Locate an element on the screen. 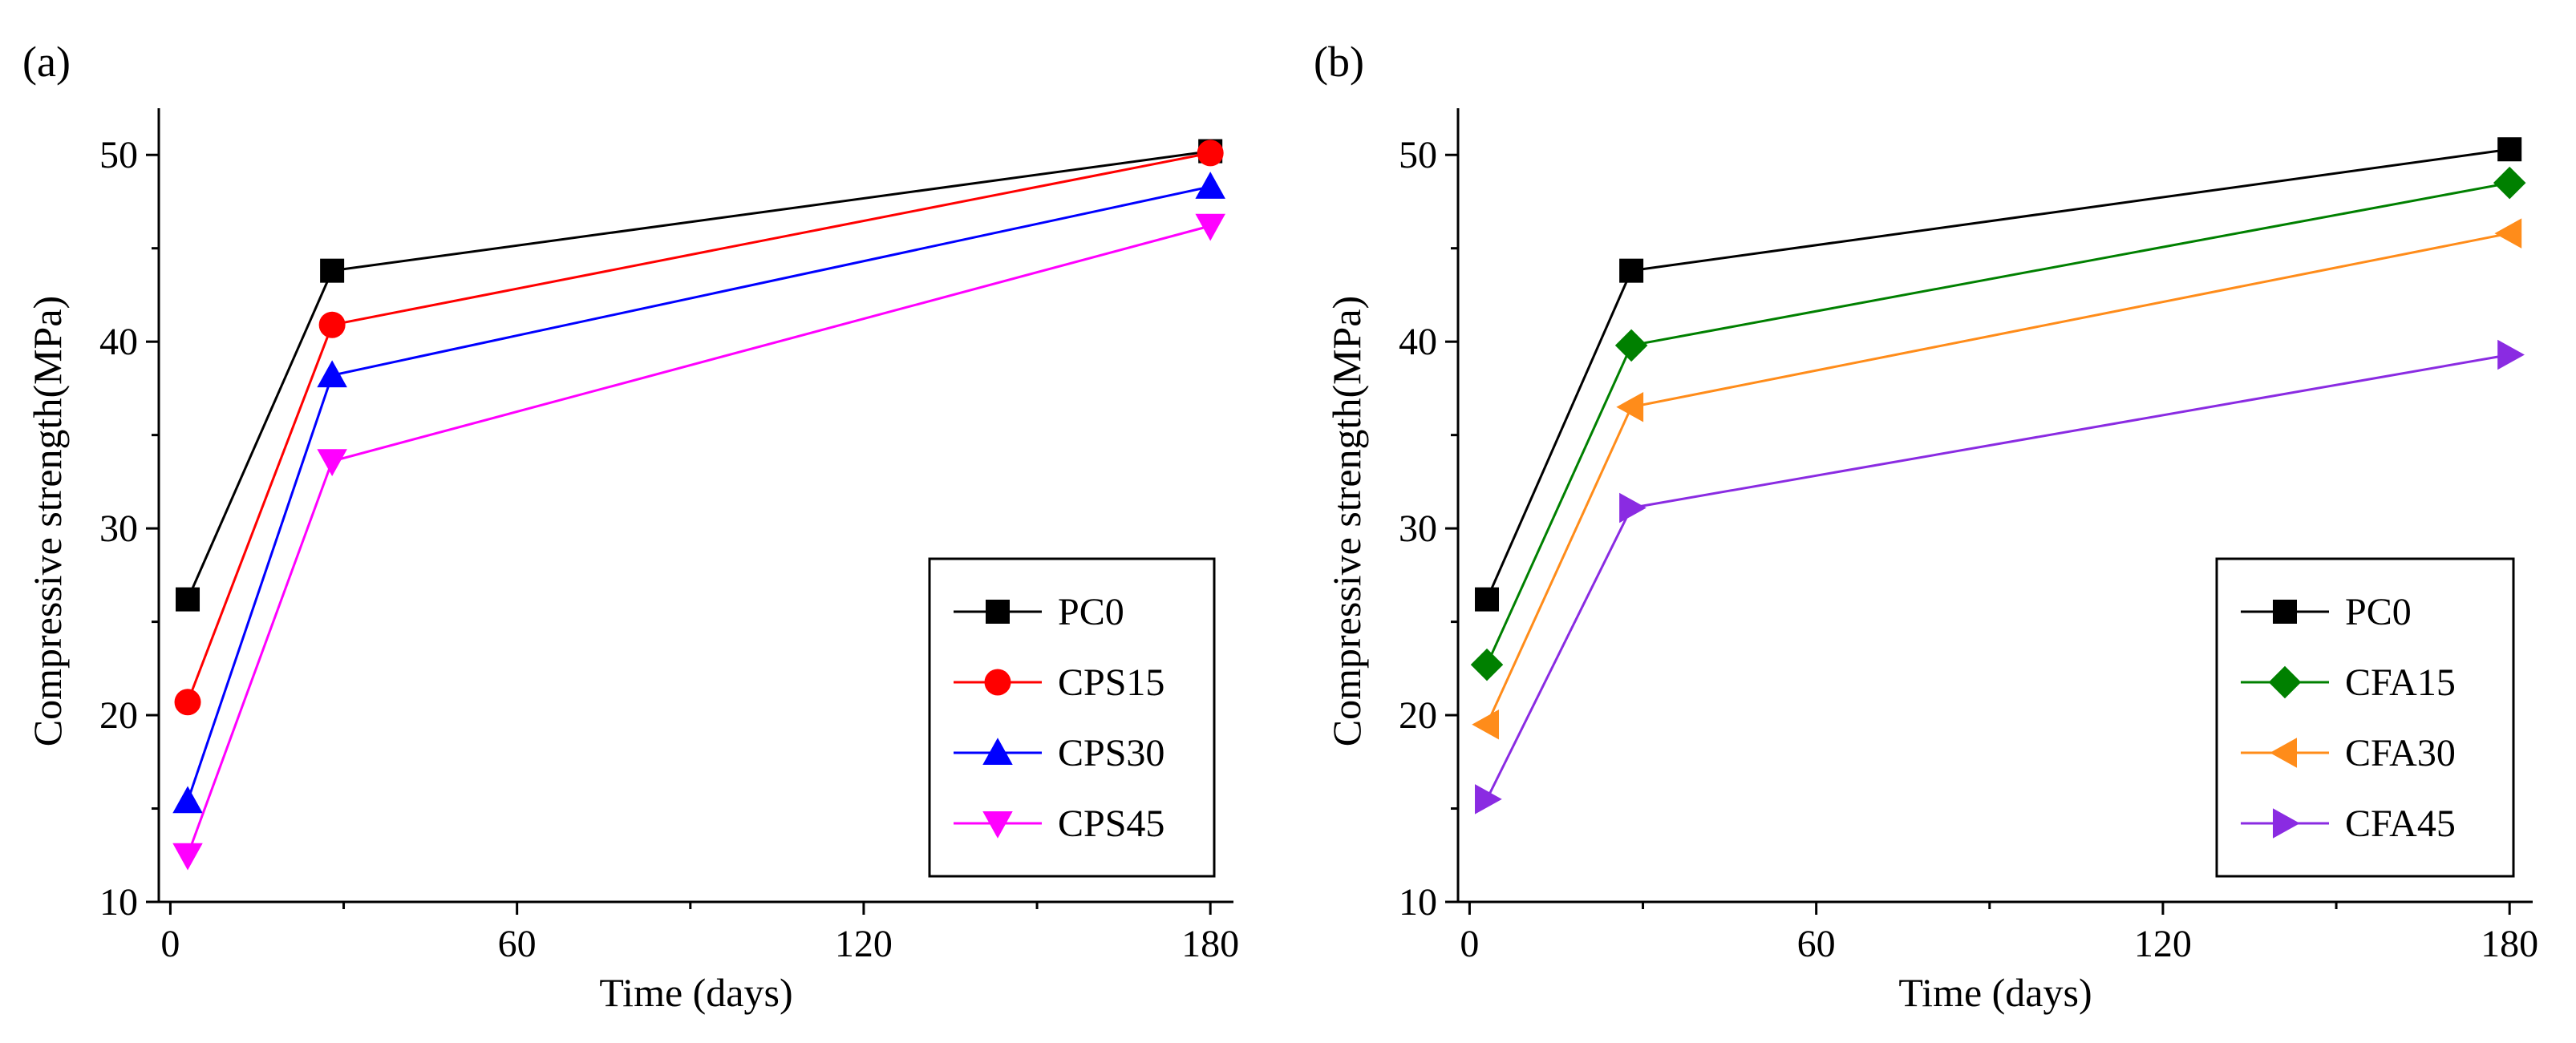  legend-label: CFA15 is located at coordinates (2400, 682).